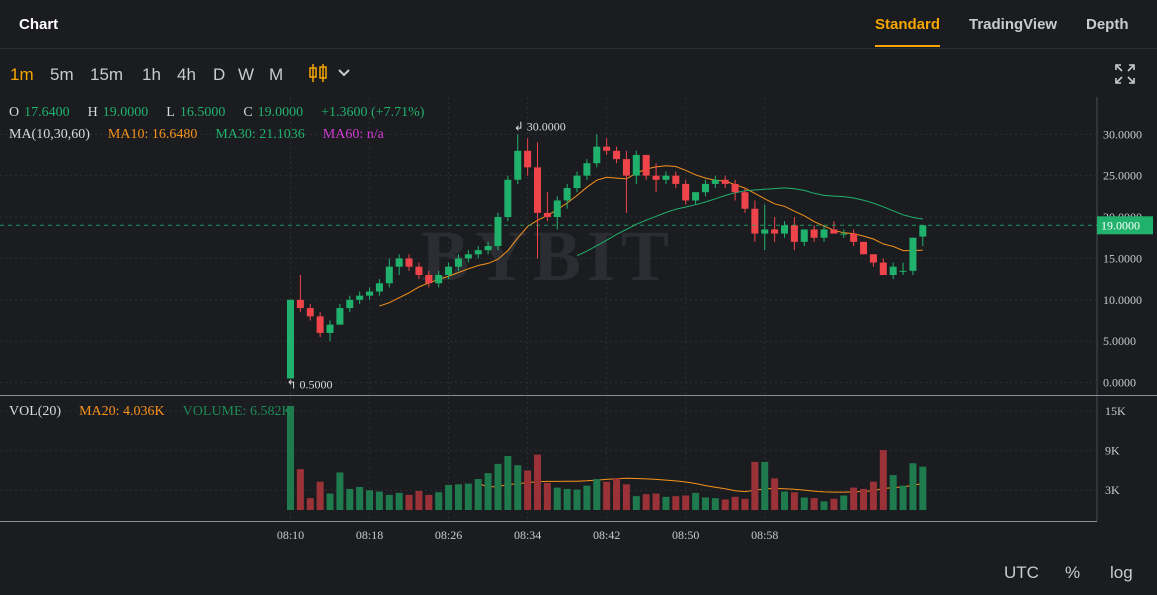 The height and width of the screenshot is (595, 1157). I want to click on price-tick-label: 25.0000, so click(1122, 176).